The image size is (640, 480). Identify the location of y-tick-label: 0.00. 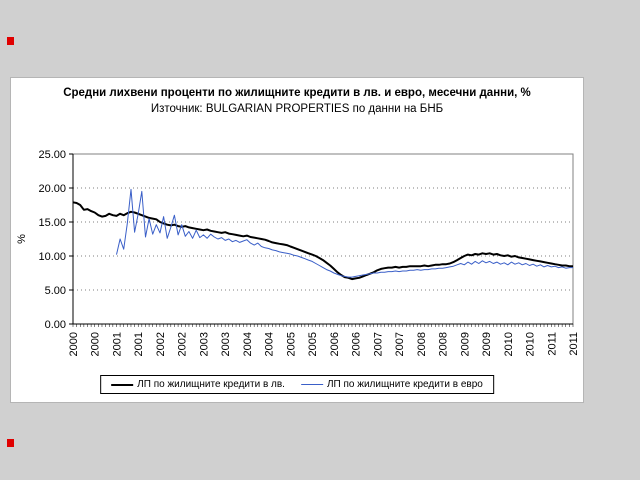
(55, 325).